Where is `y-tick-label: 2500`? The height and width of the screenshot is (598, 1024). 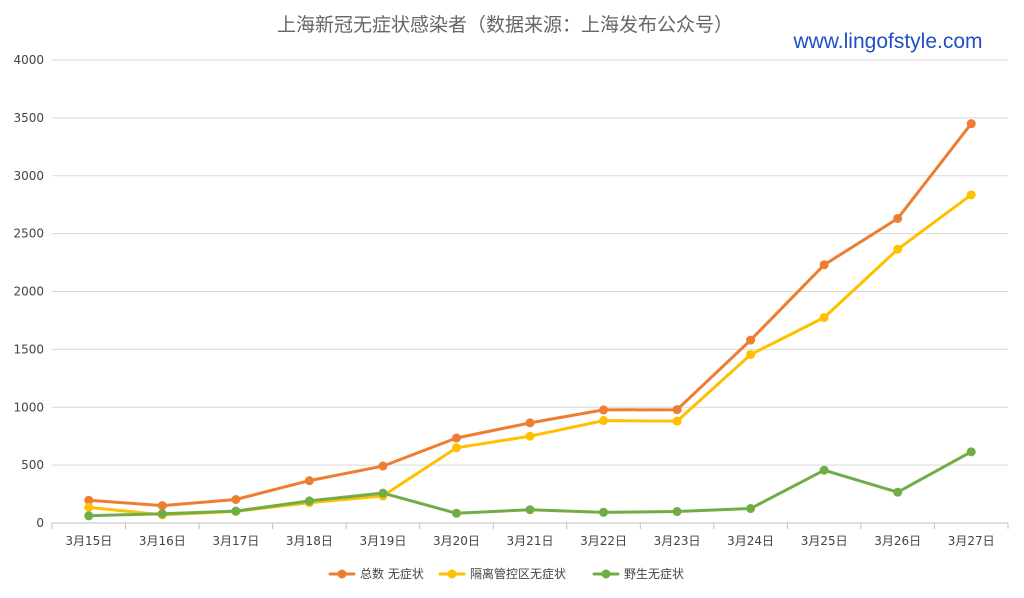
y-tick-label: 2500 is located at coordinates (28, 234).